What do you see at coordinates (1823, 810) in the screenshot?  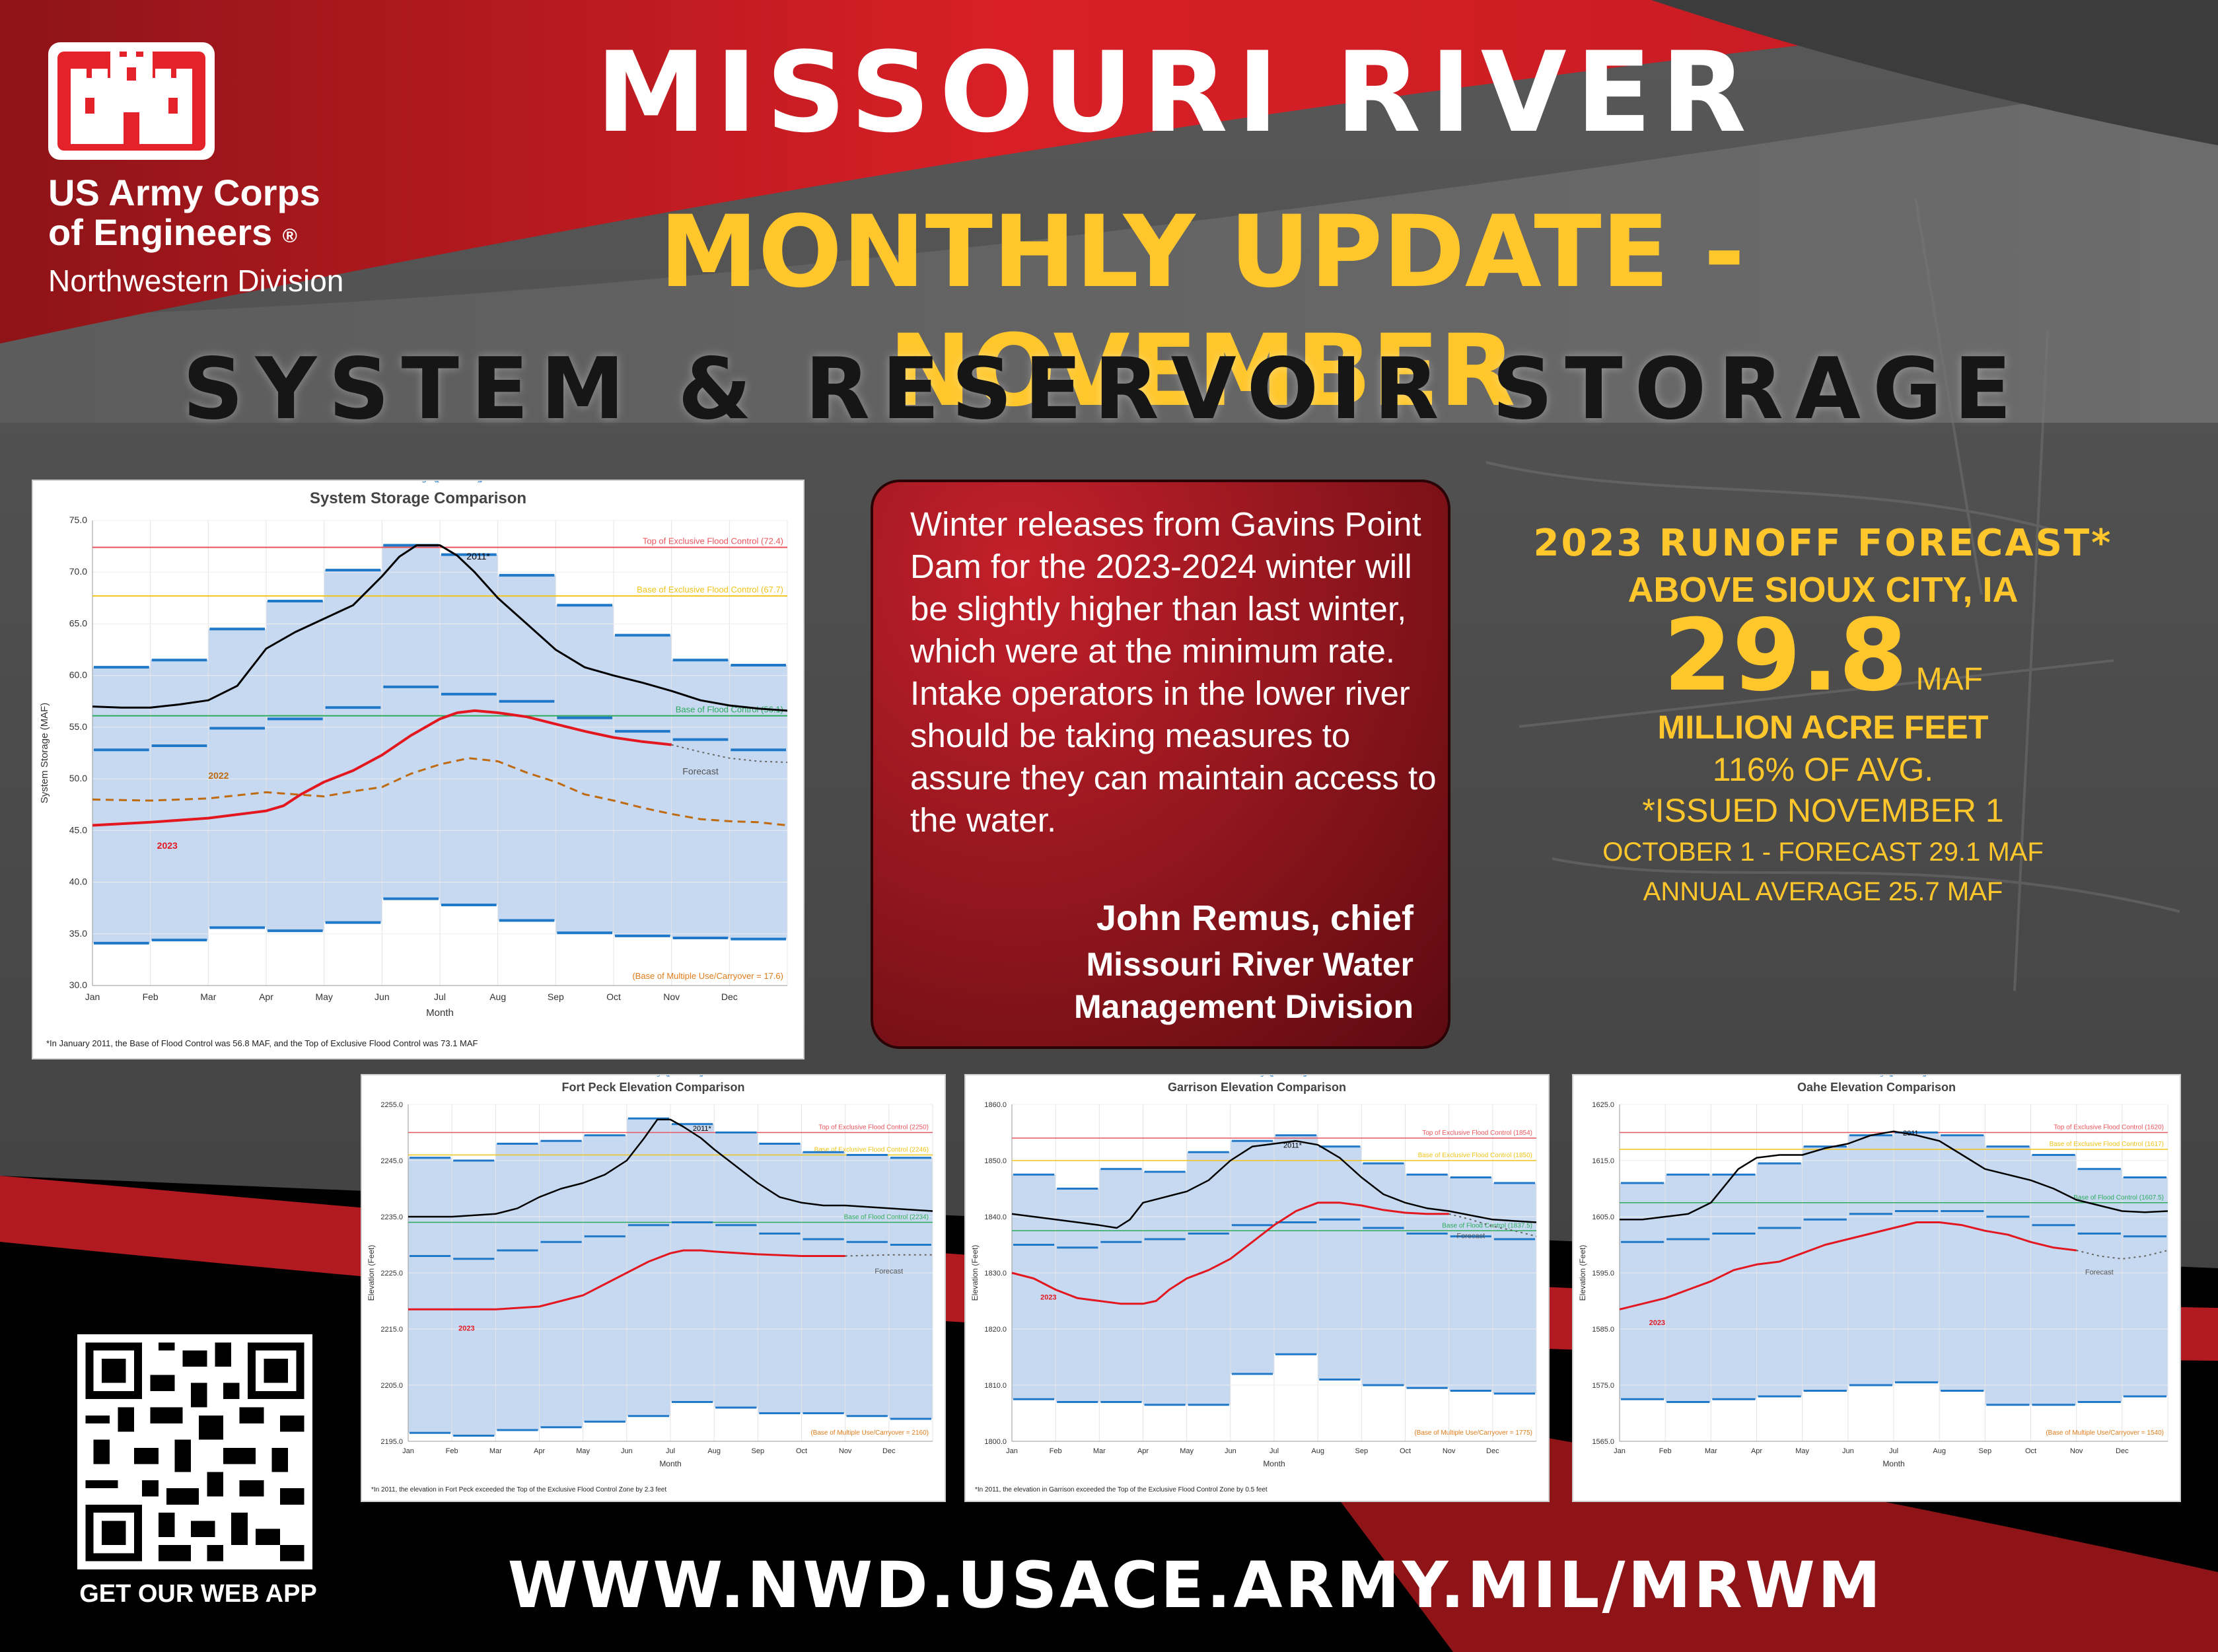 I see `forecast-issued: *ISSUED NOVEMBER 1` at bounding box center [1823, 810].